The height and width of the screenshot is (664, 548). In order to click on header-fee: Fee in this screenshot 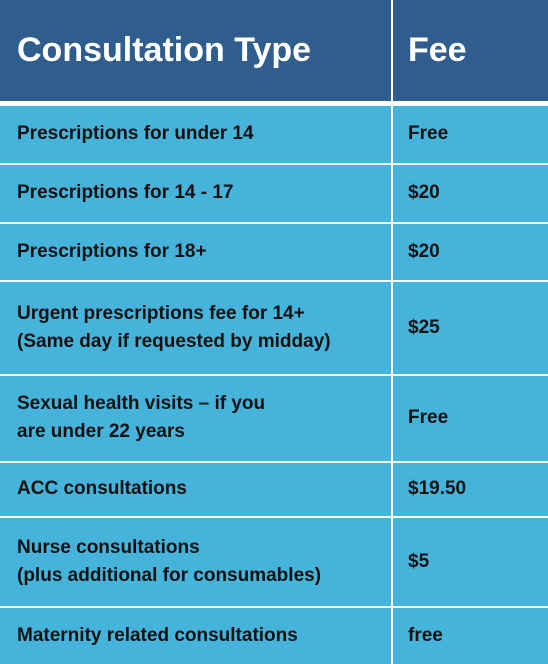, I will do `click(470, 53)`.